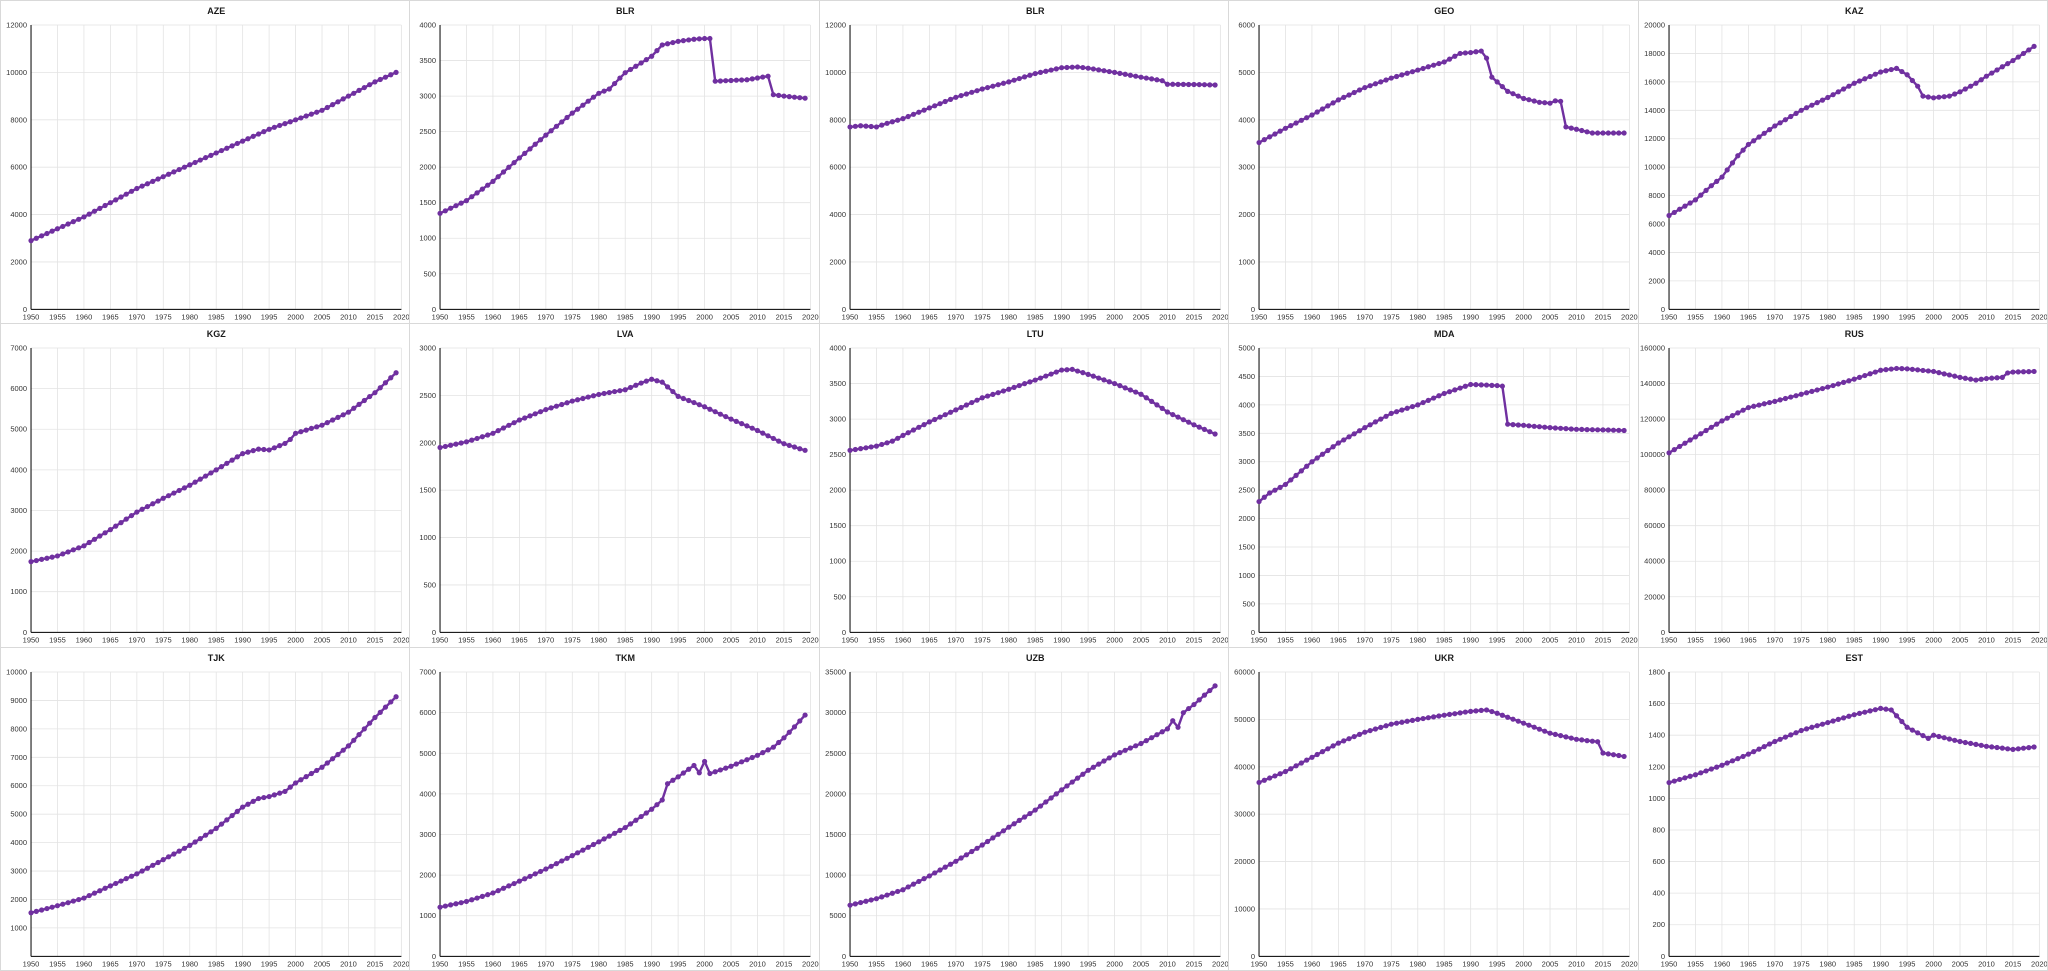 The height and width of the screenshot is (971, 2048). I want to click on y-tick-label: 5000, so click(18, 429).